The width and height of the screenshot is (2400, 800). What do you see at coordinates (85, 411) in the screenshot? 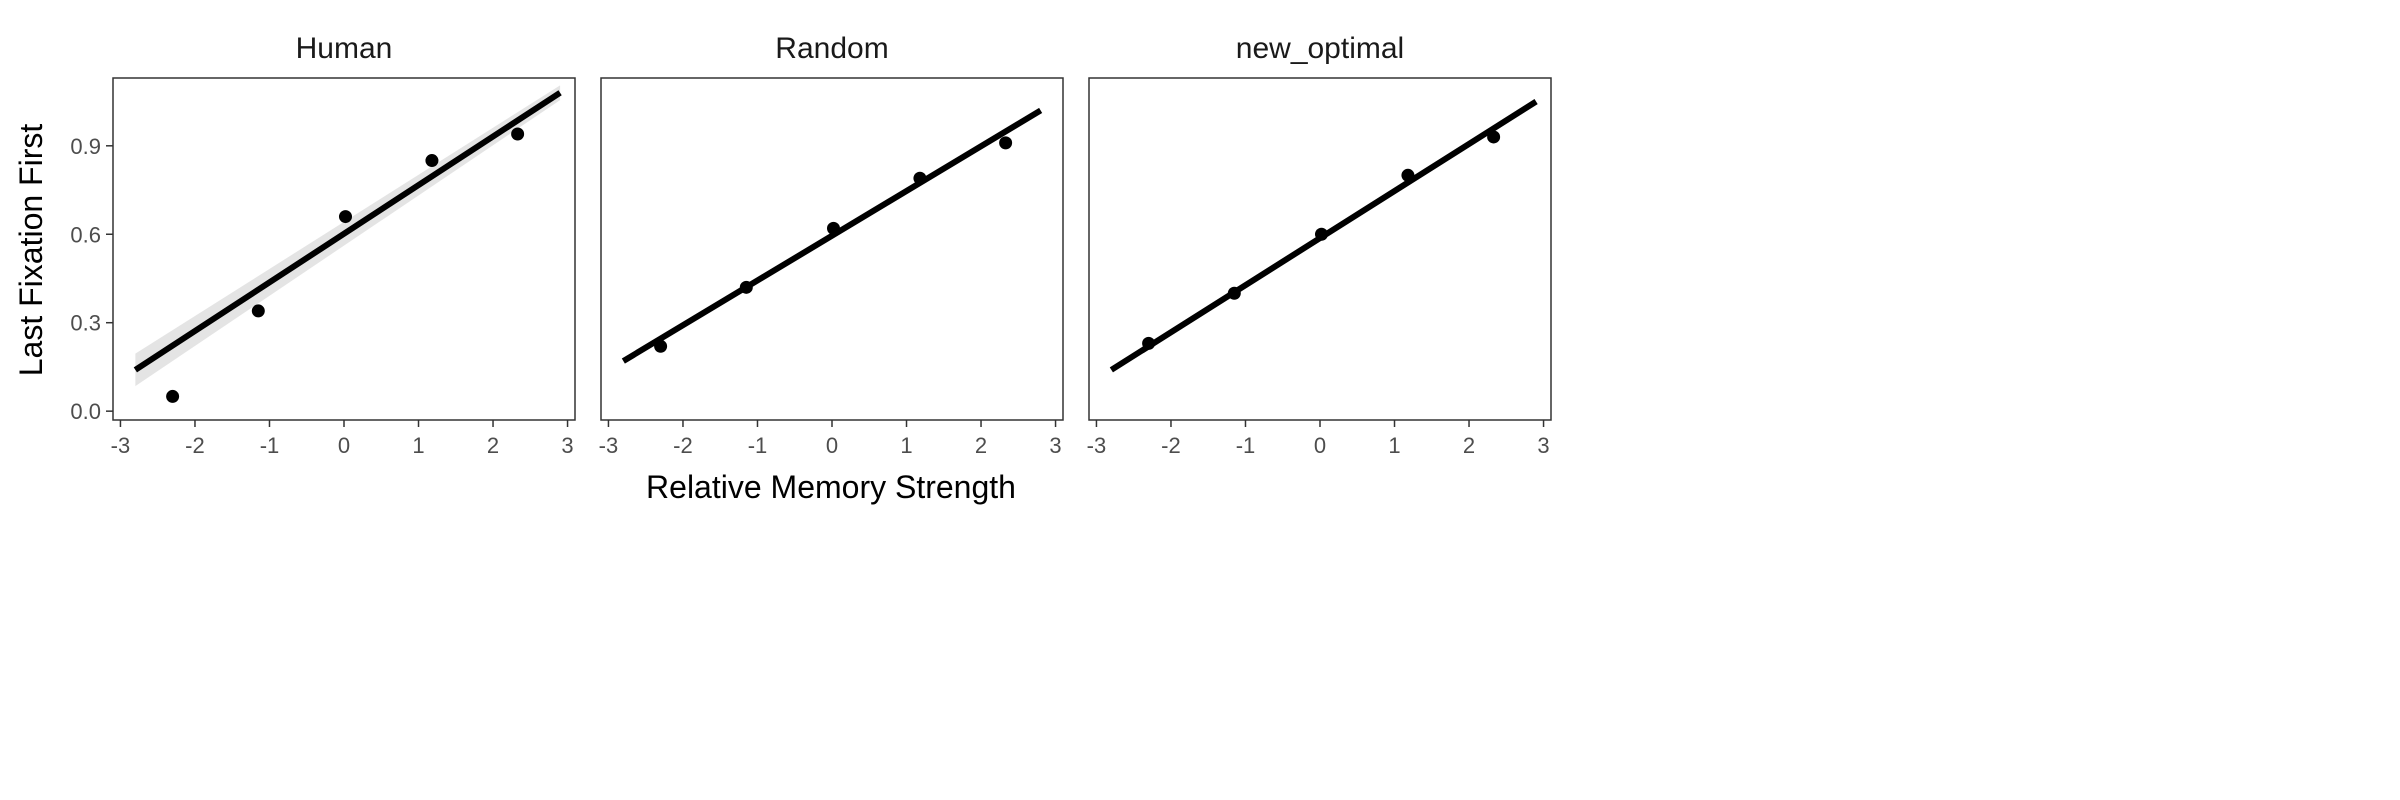
I see `y-tick-label: 0.0` at bounding box center [85, 411].